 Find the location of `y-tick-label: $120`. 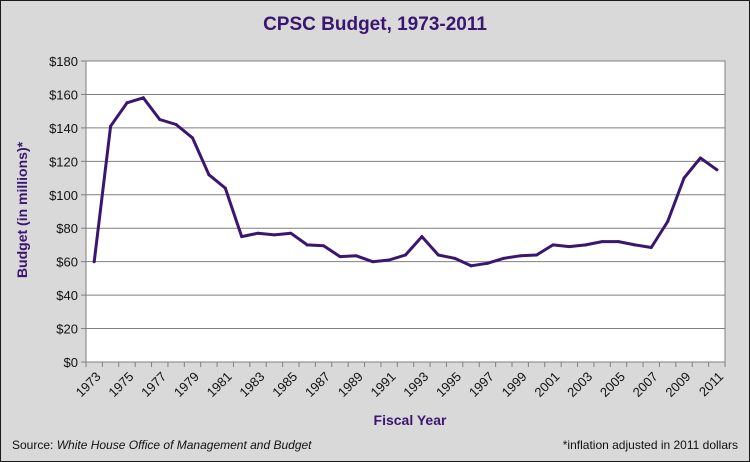

y-tick-label: $120 is located at coordinates (63, 161).